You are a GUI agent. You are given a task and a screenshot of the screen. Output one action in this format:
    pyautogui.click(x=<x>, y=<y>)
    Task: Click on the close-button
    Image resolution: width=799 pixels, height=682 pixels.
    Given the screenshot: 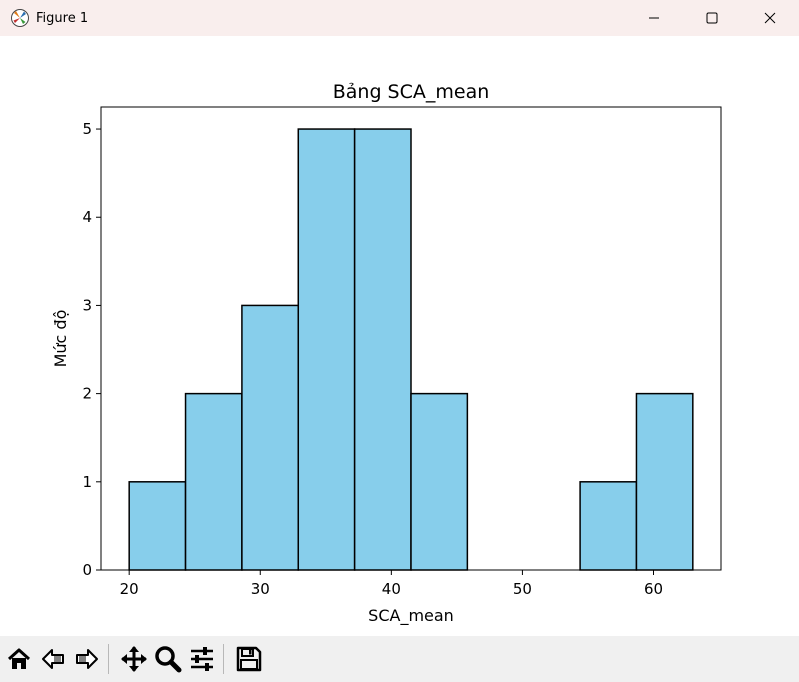 What is the action you would take?
    pyautogui.click(x=770, y=18)
    